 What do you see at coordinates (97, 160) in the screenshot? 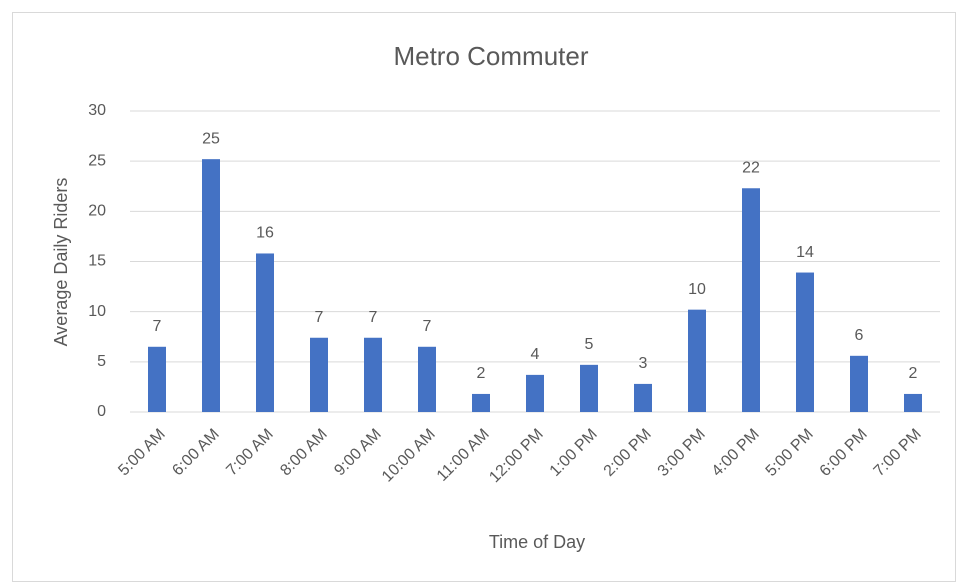
I see `y-tick-label: 25` at bounding box center [97, 160].